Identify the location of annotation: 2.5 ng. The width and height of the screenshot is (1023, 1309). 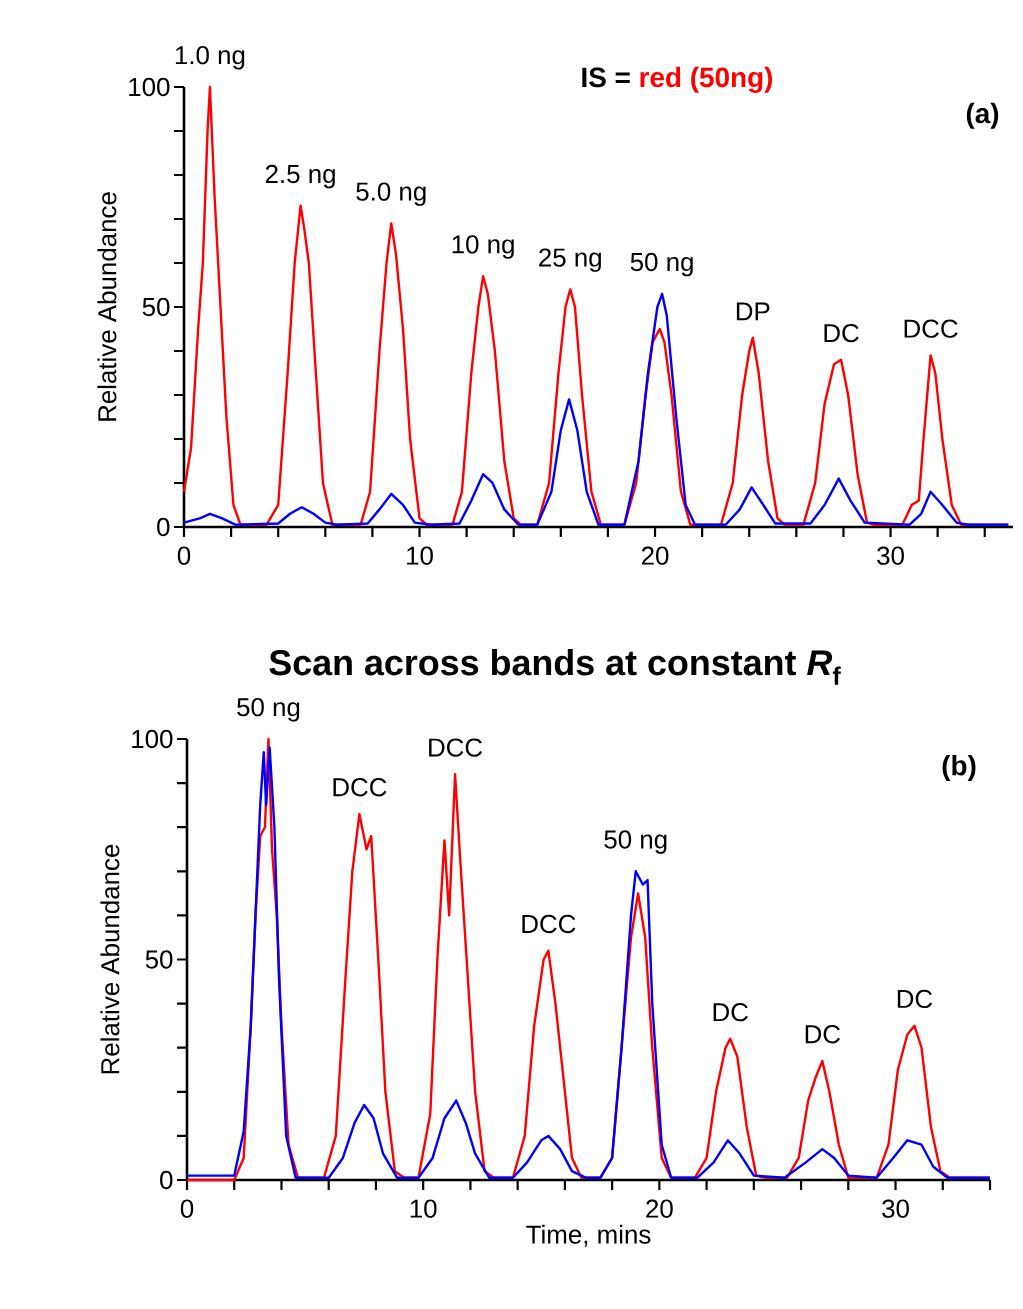
(300, 176).